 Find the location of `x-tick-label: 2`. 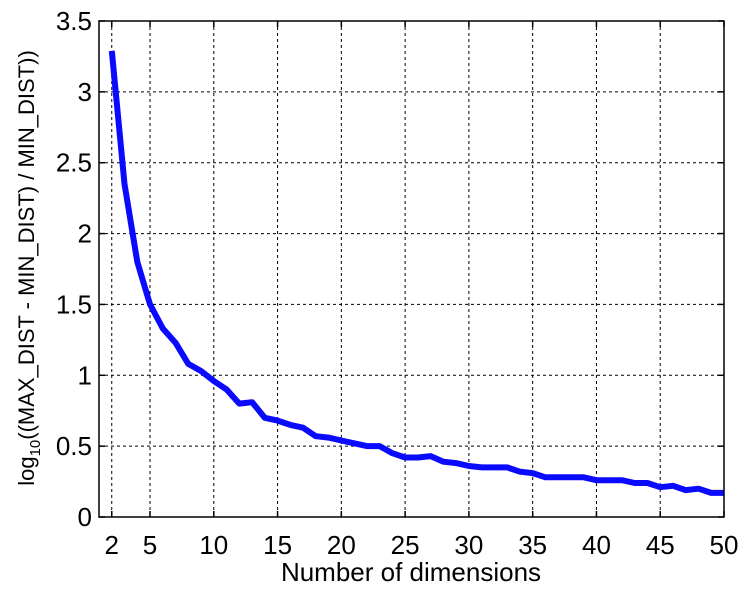

x-tick-label: 2 is located at coordinates (112, 545).